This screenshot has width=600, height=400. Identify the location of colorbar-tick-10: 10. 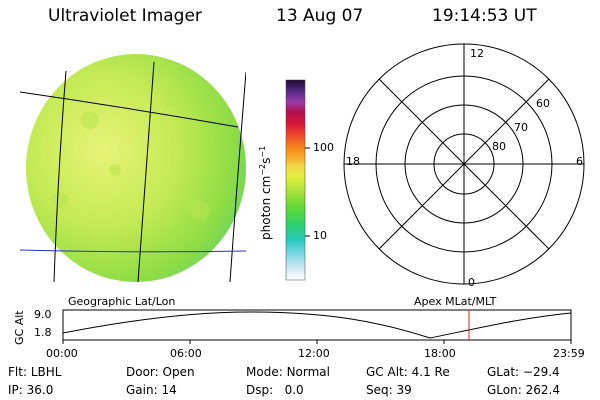
(320, 235).